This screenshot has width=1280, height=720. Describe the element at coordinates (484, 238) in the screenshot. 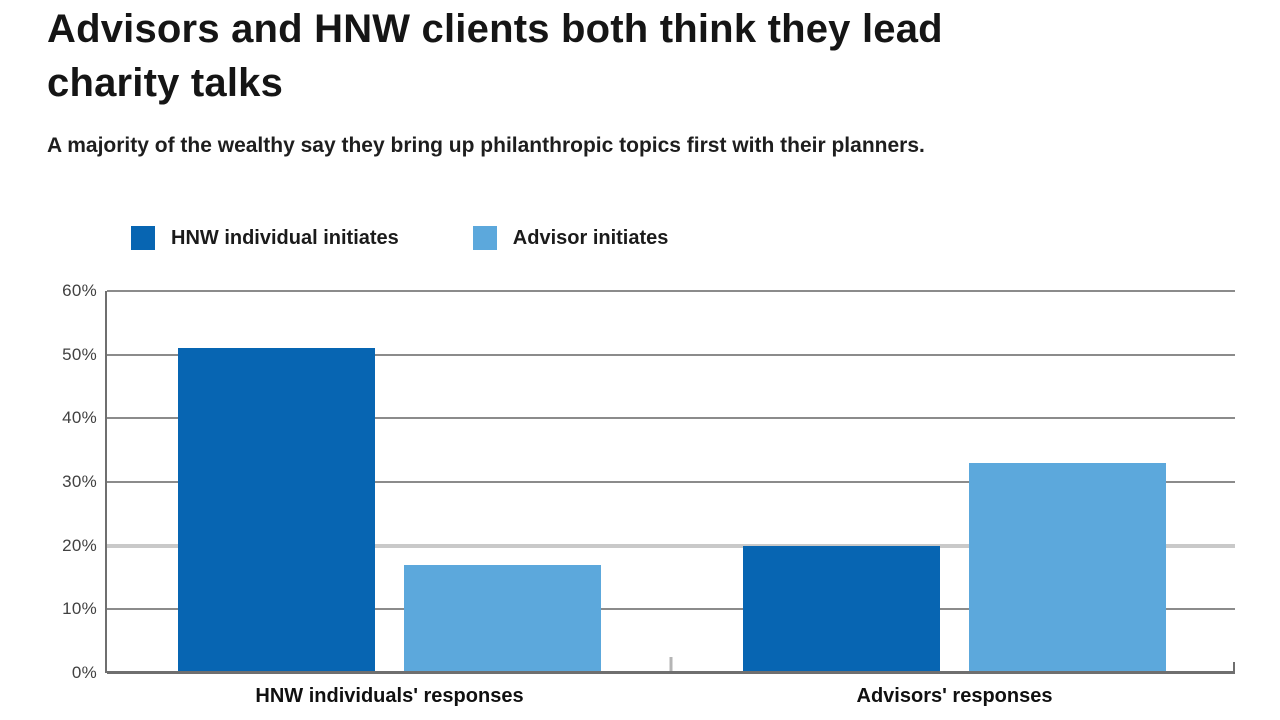

I see `legend-swatch-light-blue` at that location.